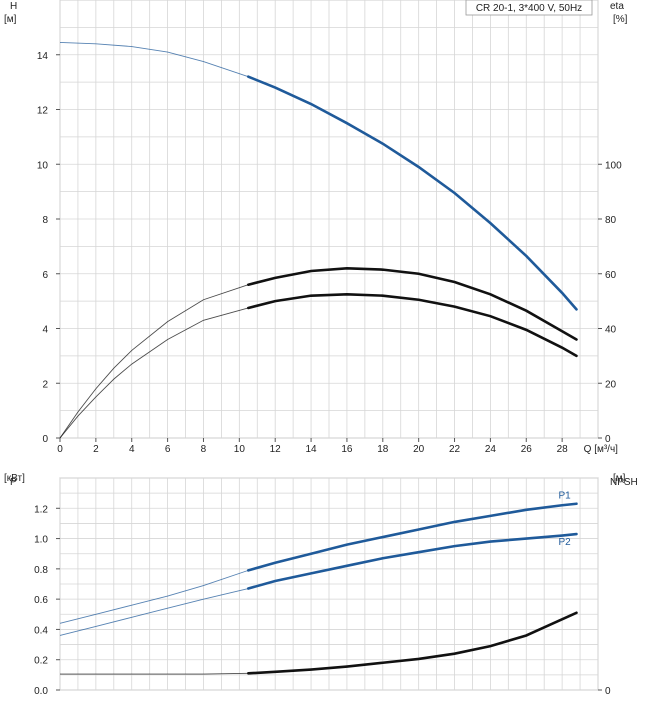 This screenshot has width=658, height=705. What do you see at coordinates (563, 449) in the screenshot?
I see `x-tick-label: 28` at bounding box center [563, 449].